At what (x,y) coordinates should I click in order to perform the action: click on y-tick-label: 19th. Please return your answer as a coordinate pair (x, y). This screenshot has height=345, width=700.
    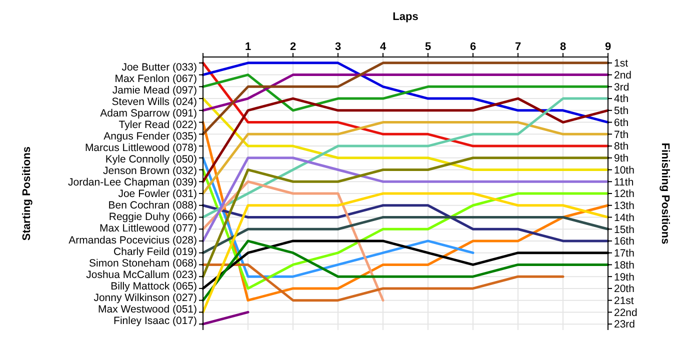
    Looking at the image, I should click on (624, 277).